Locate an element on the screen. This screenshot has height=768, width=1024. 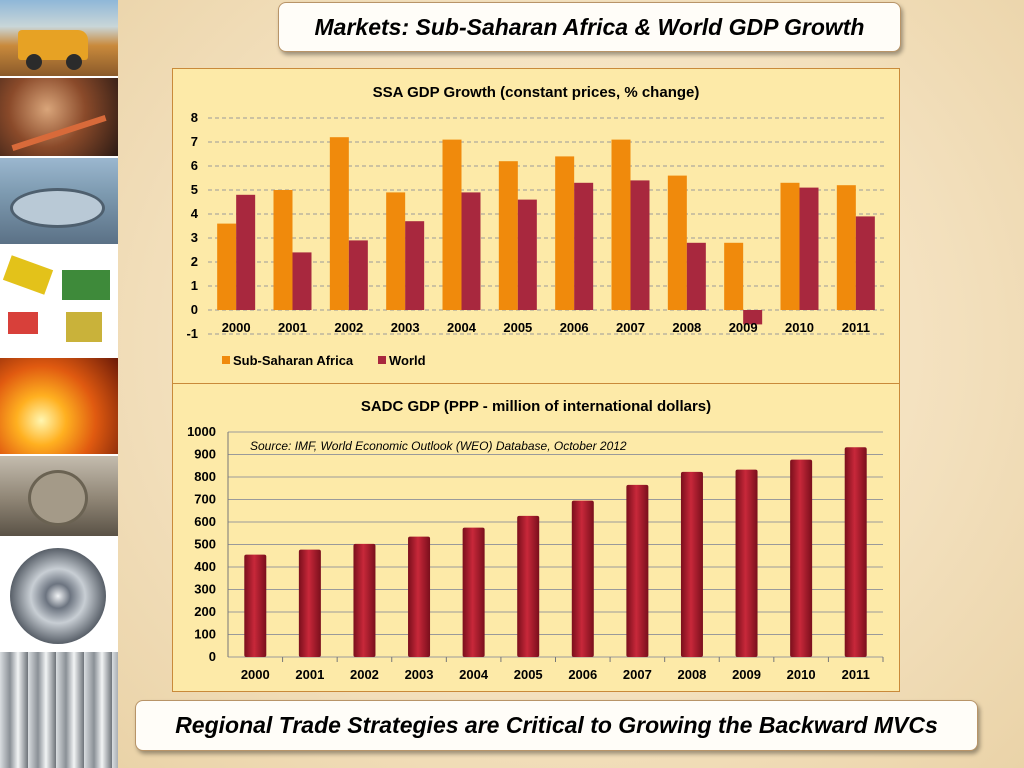
steel-pipes-photo is located at coordinates (59, 710).